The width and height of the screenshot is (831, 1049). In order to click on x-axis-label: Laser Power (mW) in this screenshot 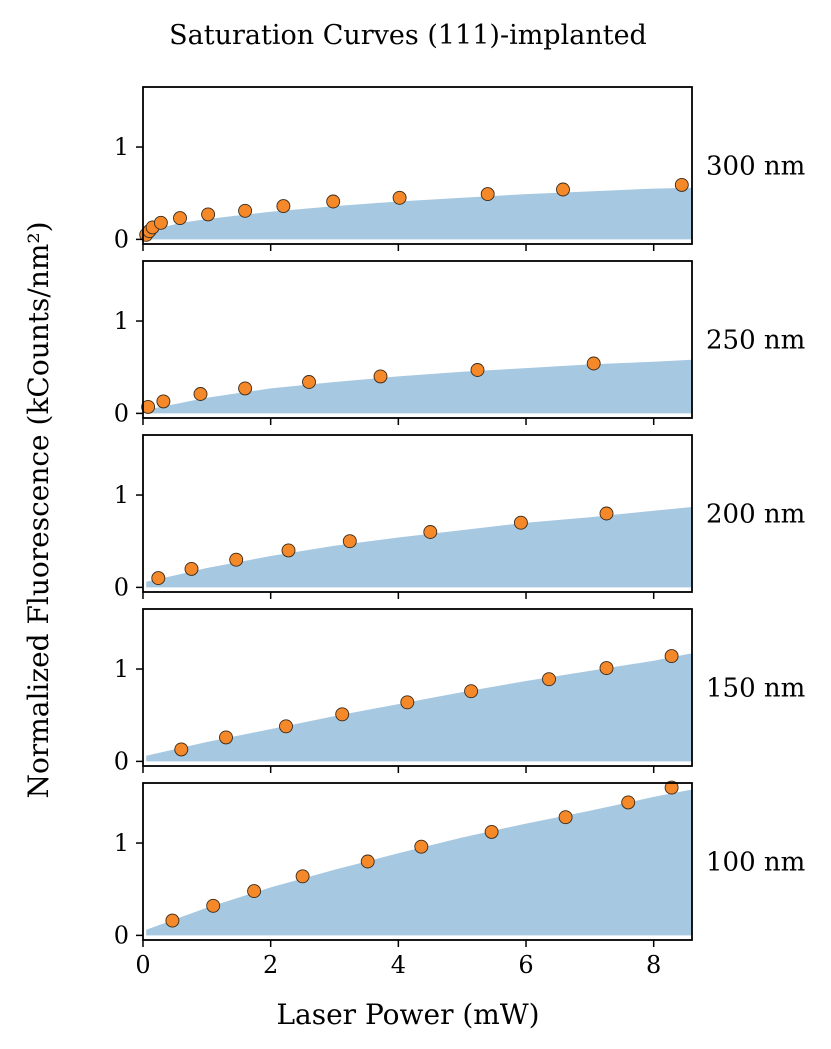, I will do `click(407, 1014)`.